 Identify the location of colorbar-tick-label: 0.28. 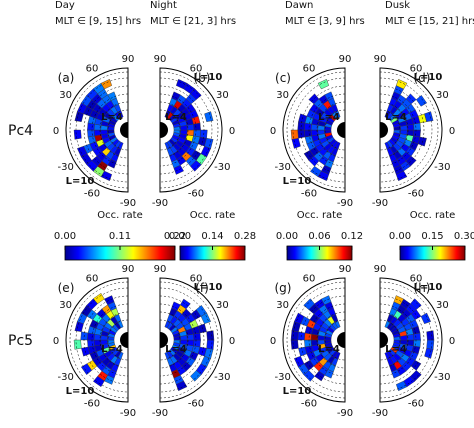
(245, 236).